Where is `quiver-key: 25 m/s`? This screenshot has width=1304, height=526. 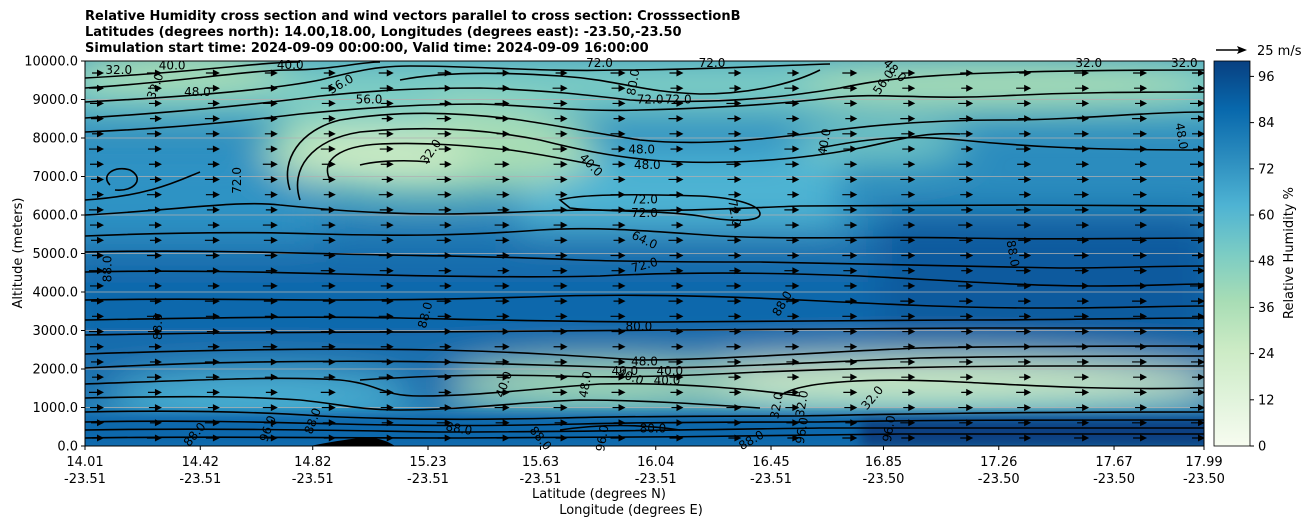 quiver-key: 25 m/s is located at coordinates (1259, 51).